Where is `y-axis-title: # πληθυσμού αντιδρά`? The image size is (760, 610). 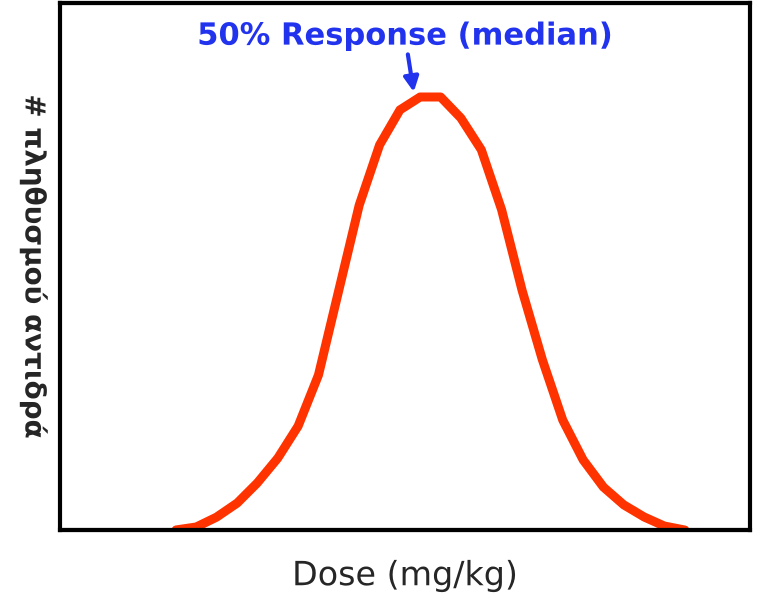
y-axis-title: # πληθυσμού αντιδρά is located at coordinates (34, 267).